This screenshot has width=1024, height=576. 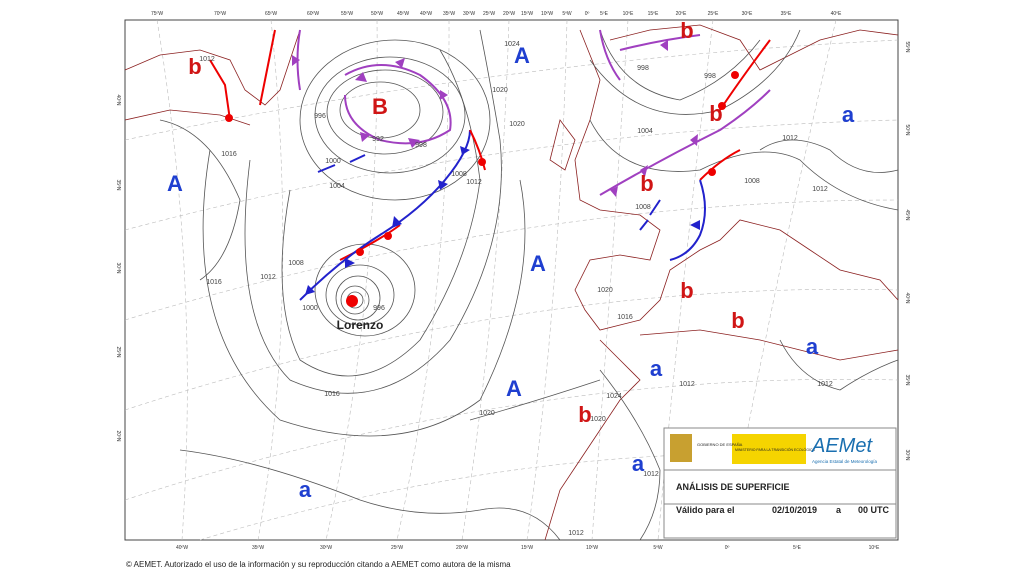 What do you see at coordinates (907, 380) in the screenshot?
I see `lat-label: 35ºN` at bounding box center [907, 380].